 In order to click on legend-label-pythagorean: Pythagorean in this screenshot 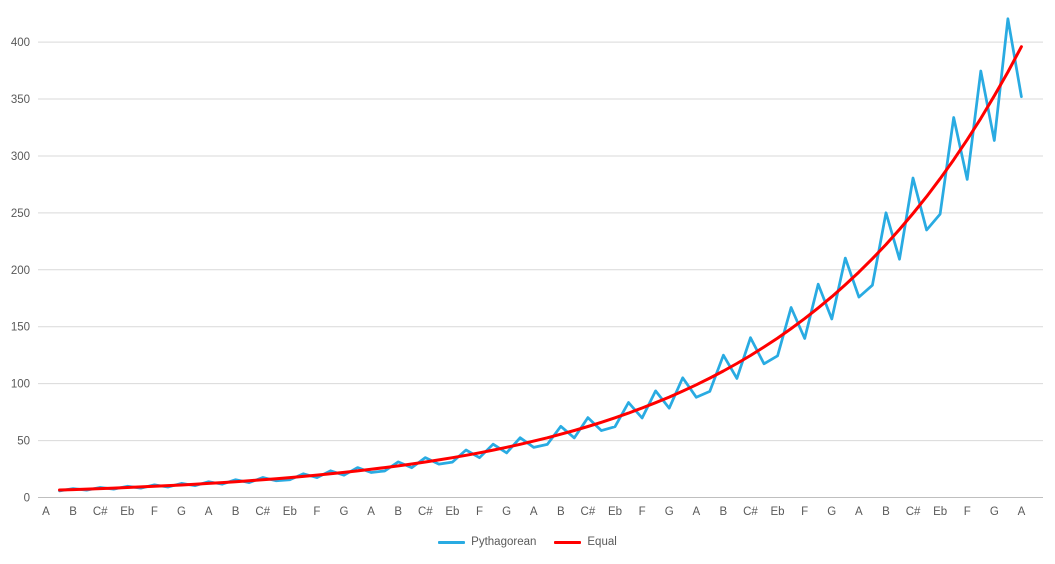, I will do `click(504, 542)`.